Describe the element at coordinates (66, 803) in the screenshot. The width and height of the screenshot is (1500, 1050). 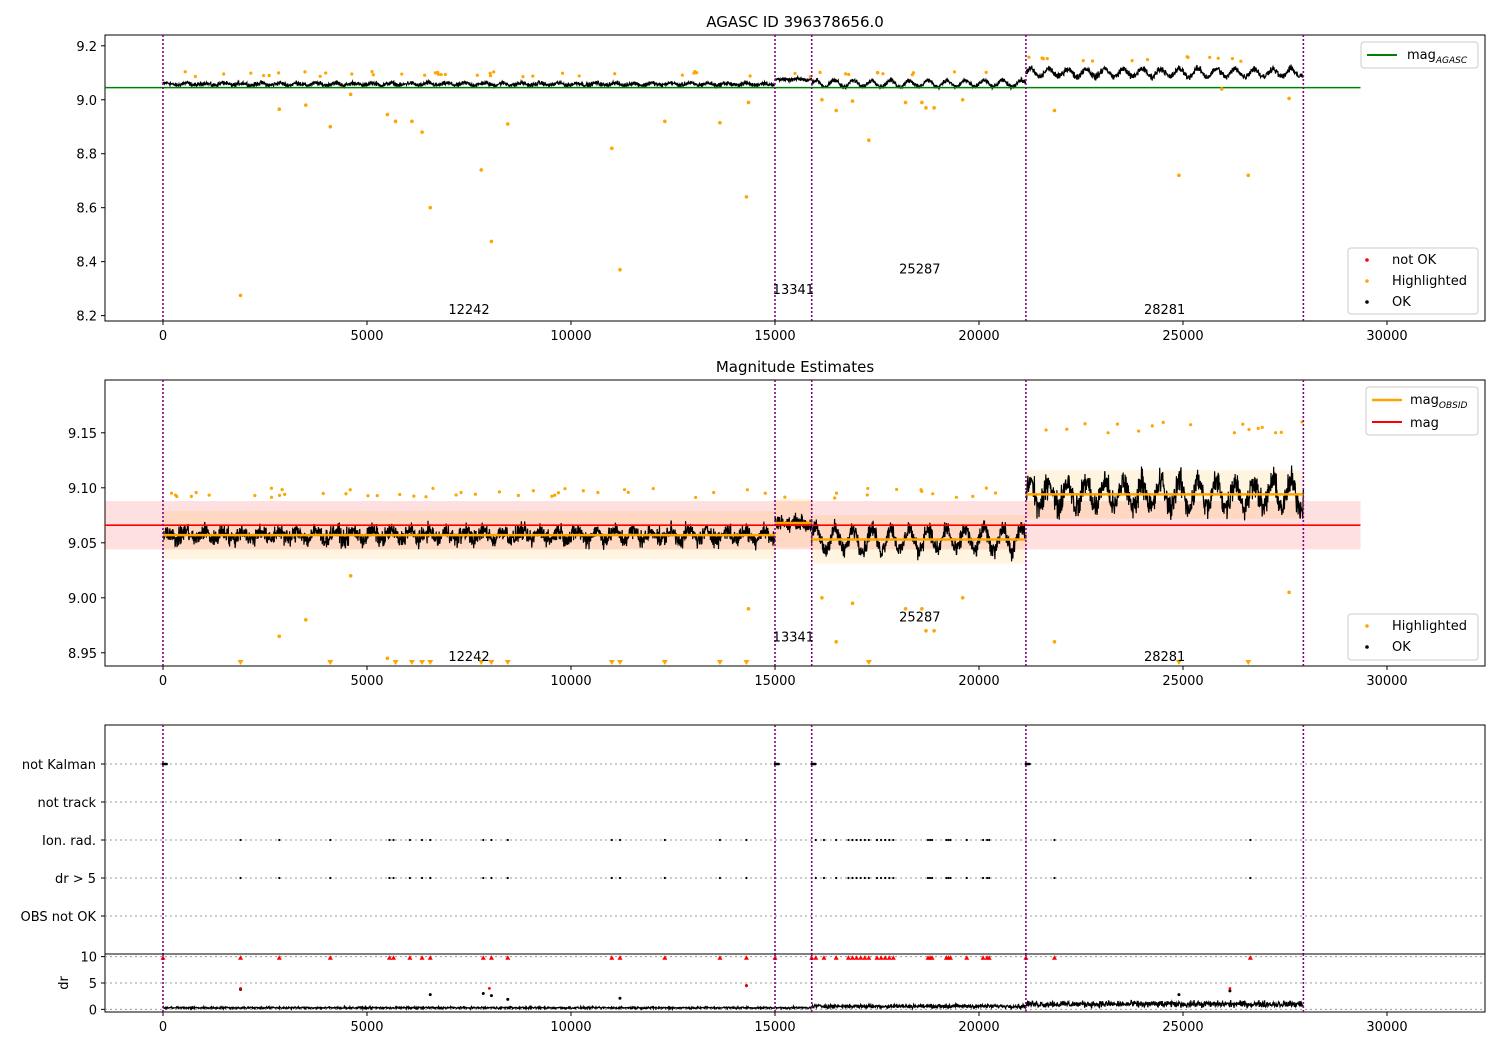
I see `flag-category-label: not track` at that location.